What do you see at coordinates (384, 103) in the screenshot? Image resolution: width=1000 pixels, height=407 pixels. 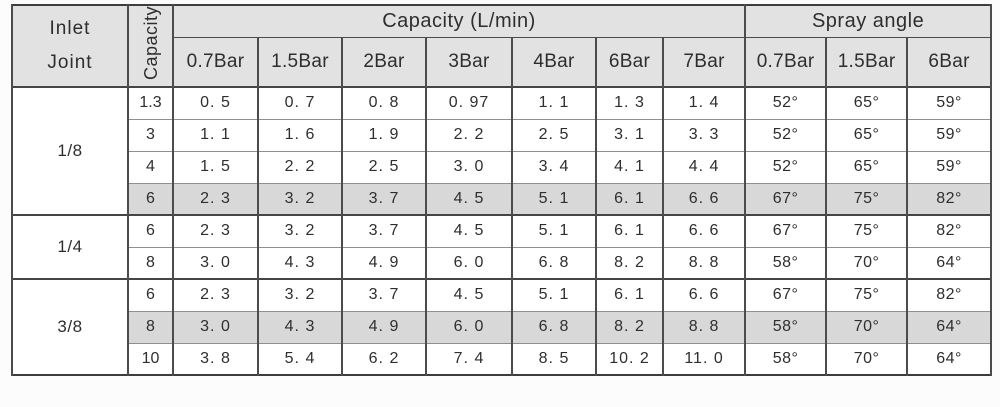 I see `flow-value-cell: 0. 8` at bounding box center [384, 103].